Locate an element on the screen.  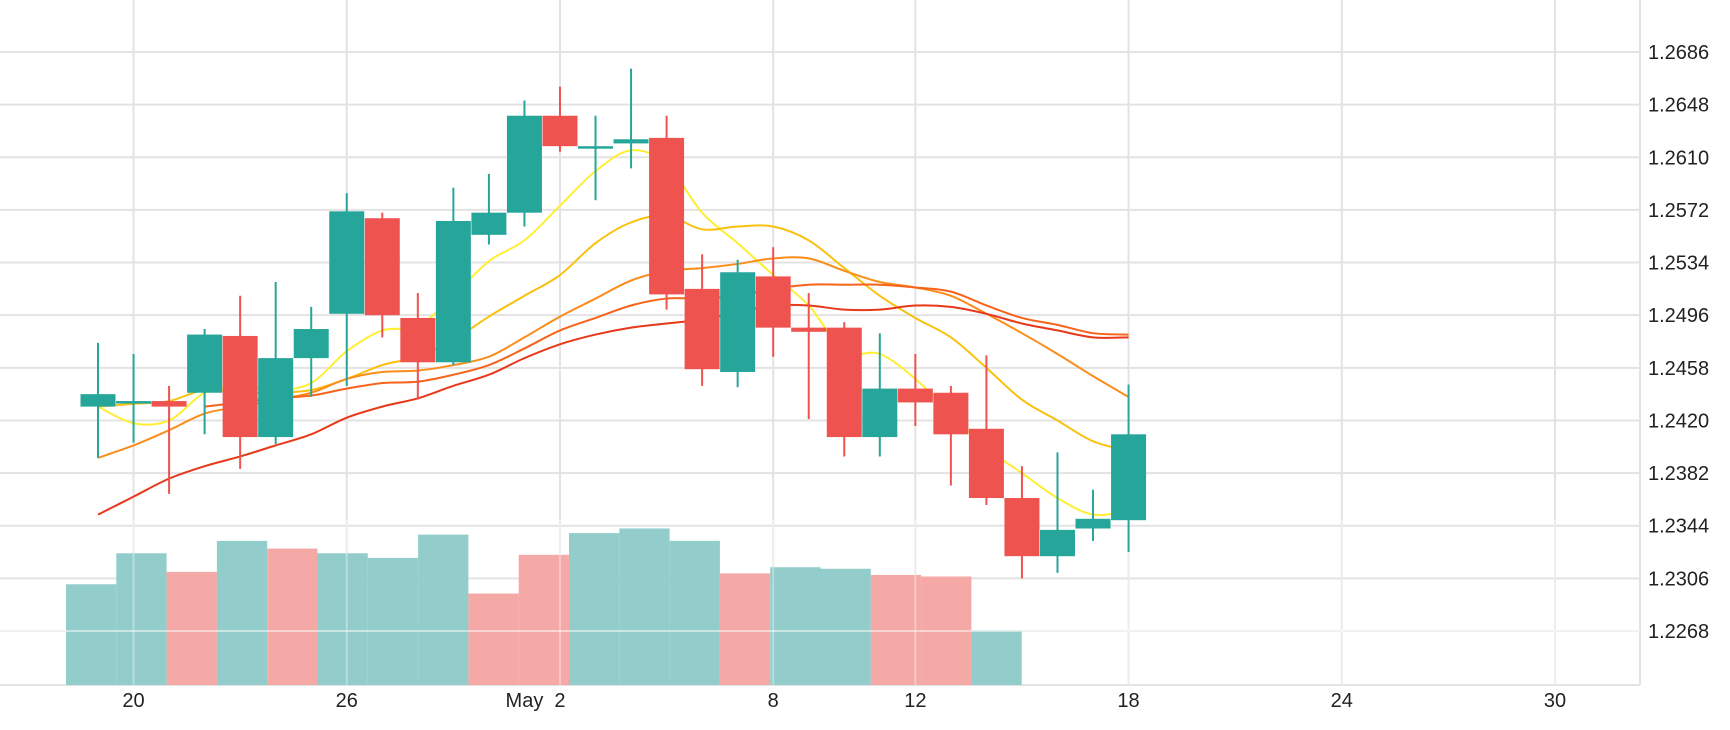
x-tick-label: 24 is located at coordinates (1342, 701).